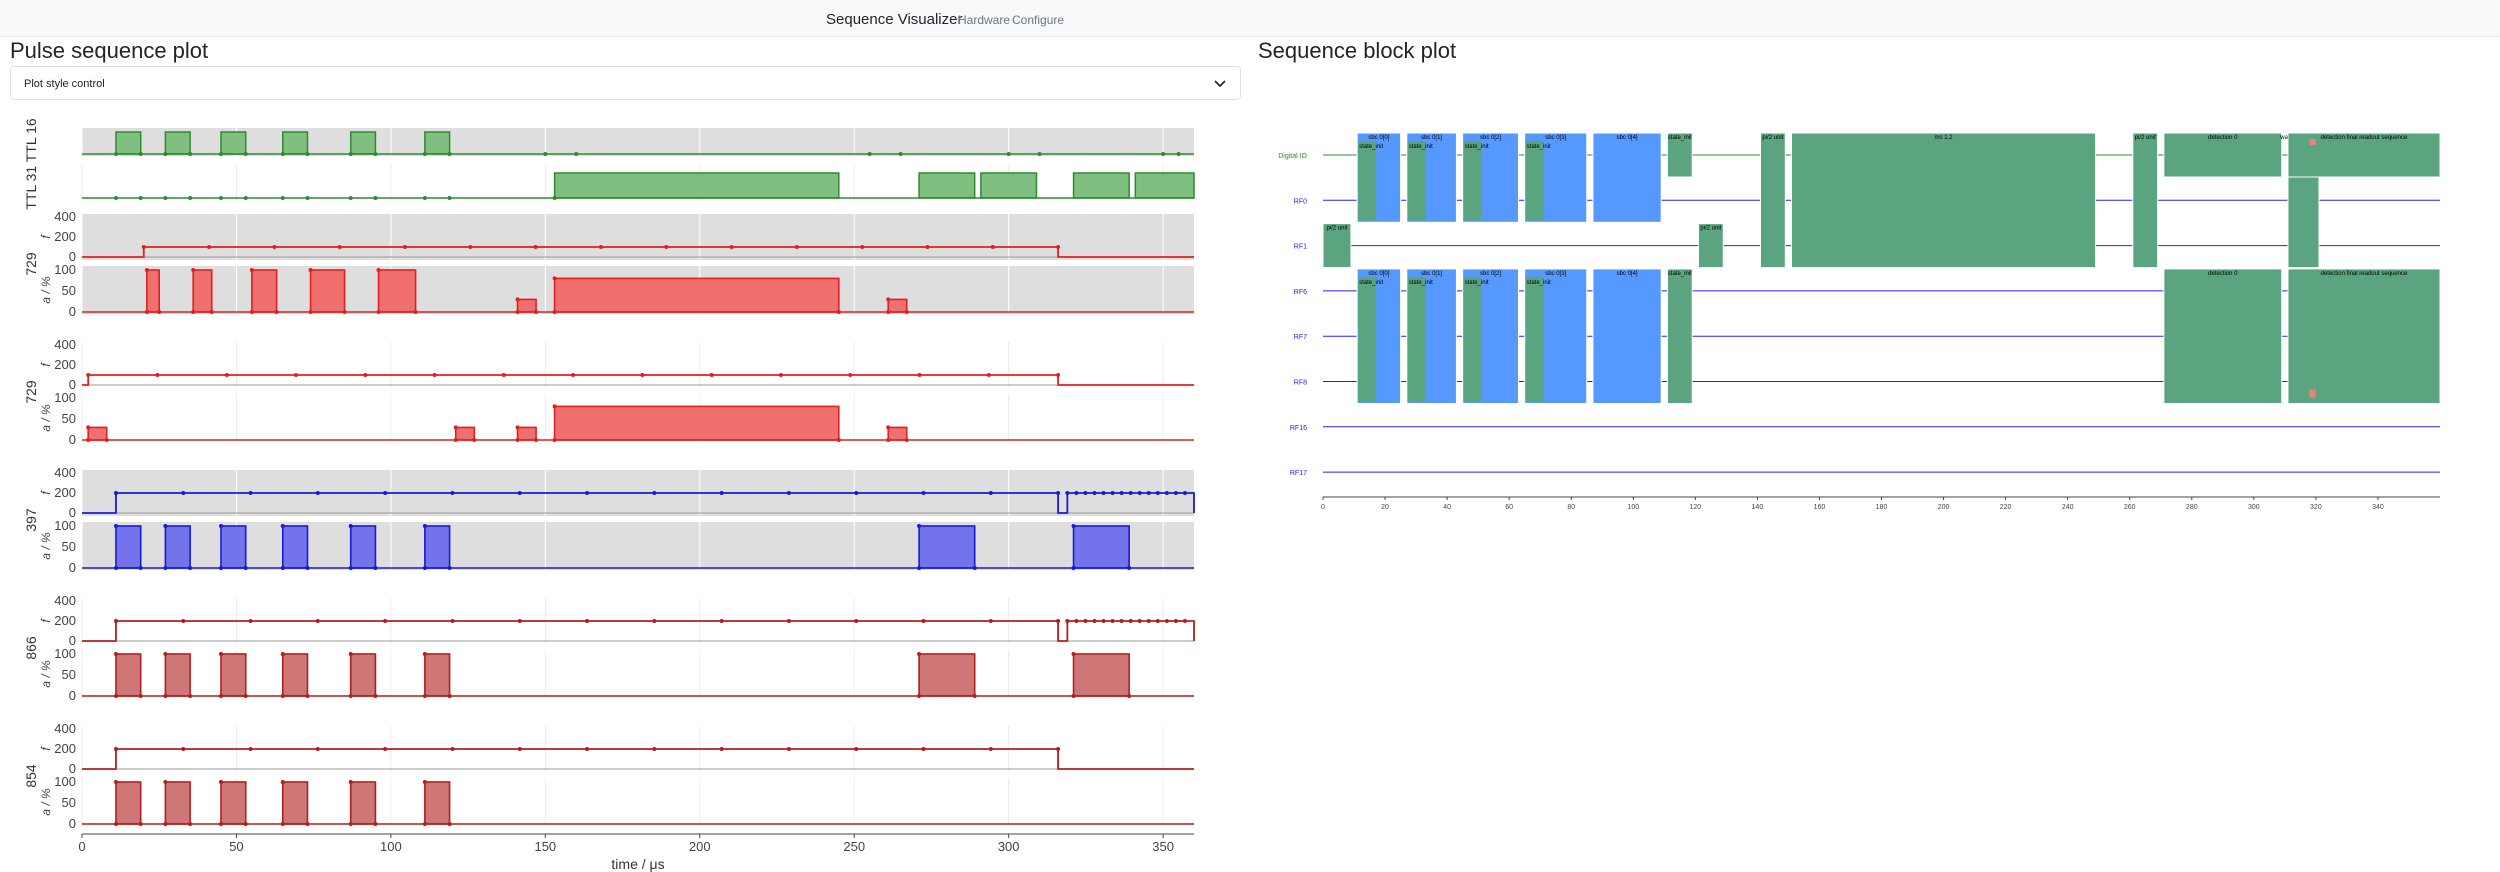  What do you see at coordinates (1298, 428) in the screenshot?
I see `row-label: RF16` at bounding box center [1298, 428].